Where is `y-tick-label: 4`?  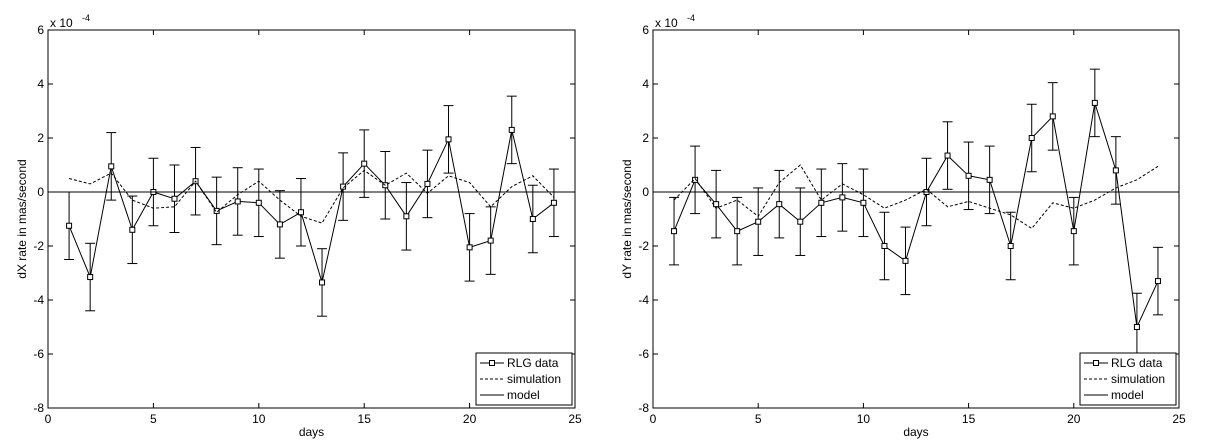
y-tick-label: 4 is located at coordinates (40, 84).